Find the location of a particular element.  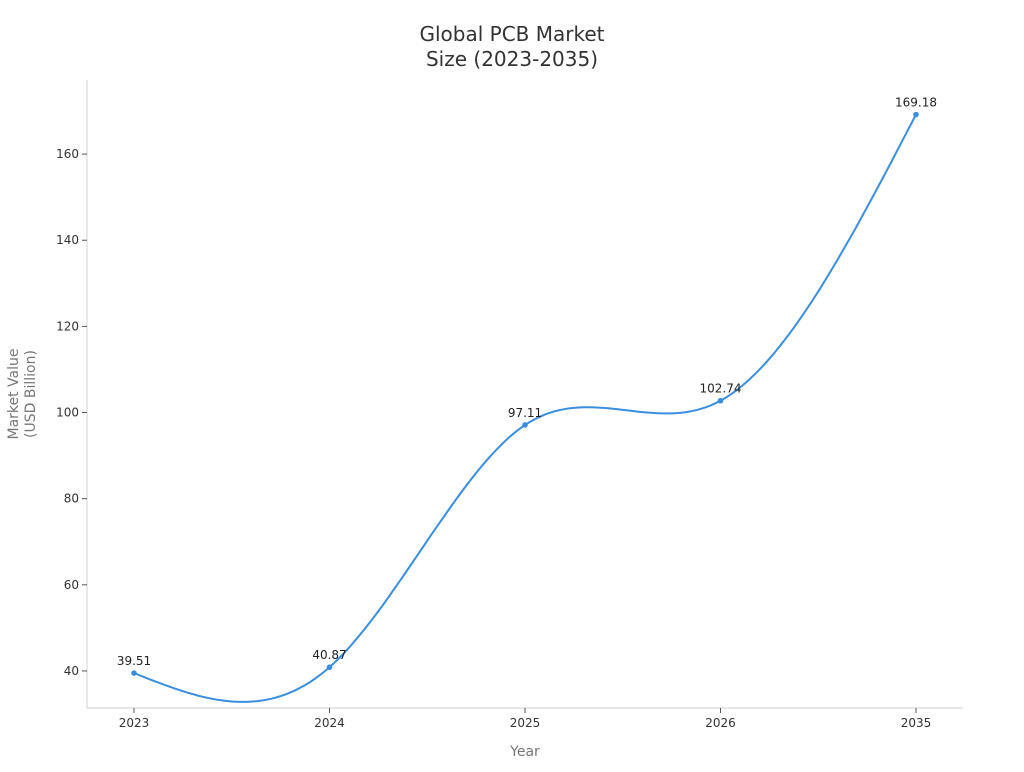

y-tick-label: 120 is located at coordinates (67, 326).